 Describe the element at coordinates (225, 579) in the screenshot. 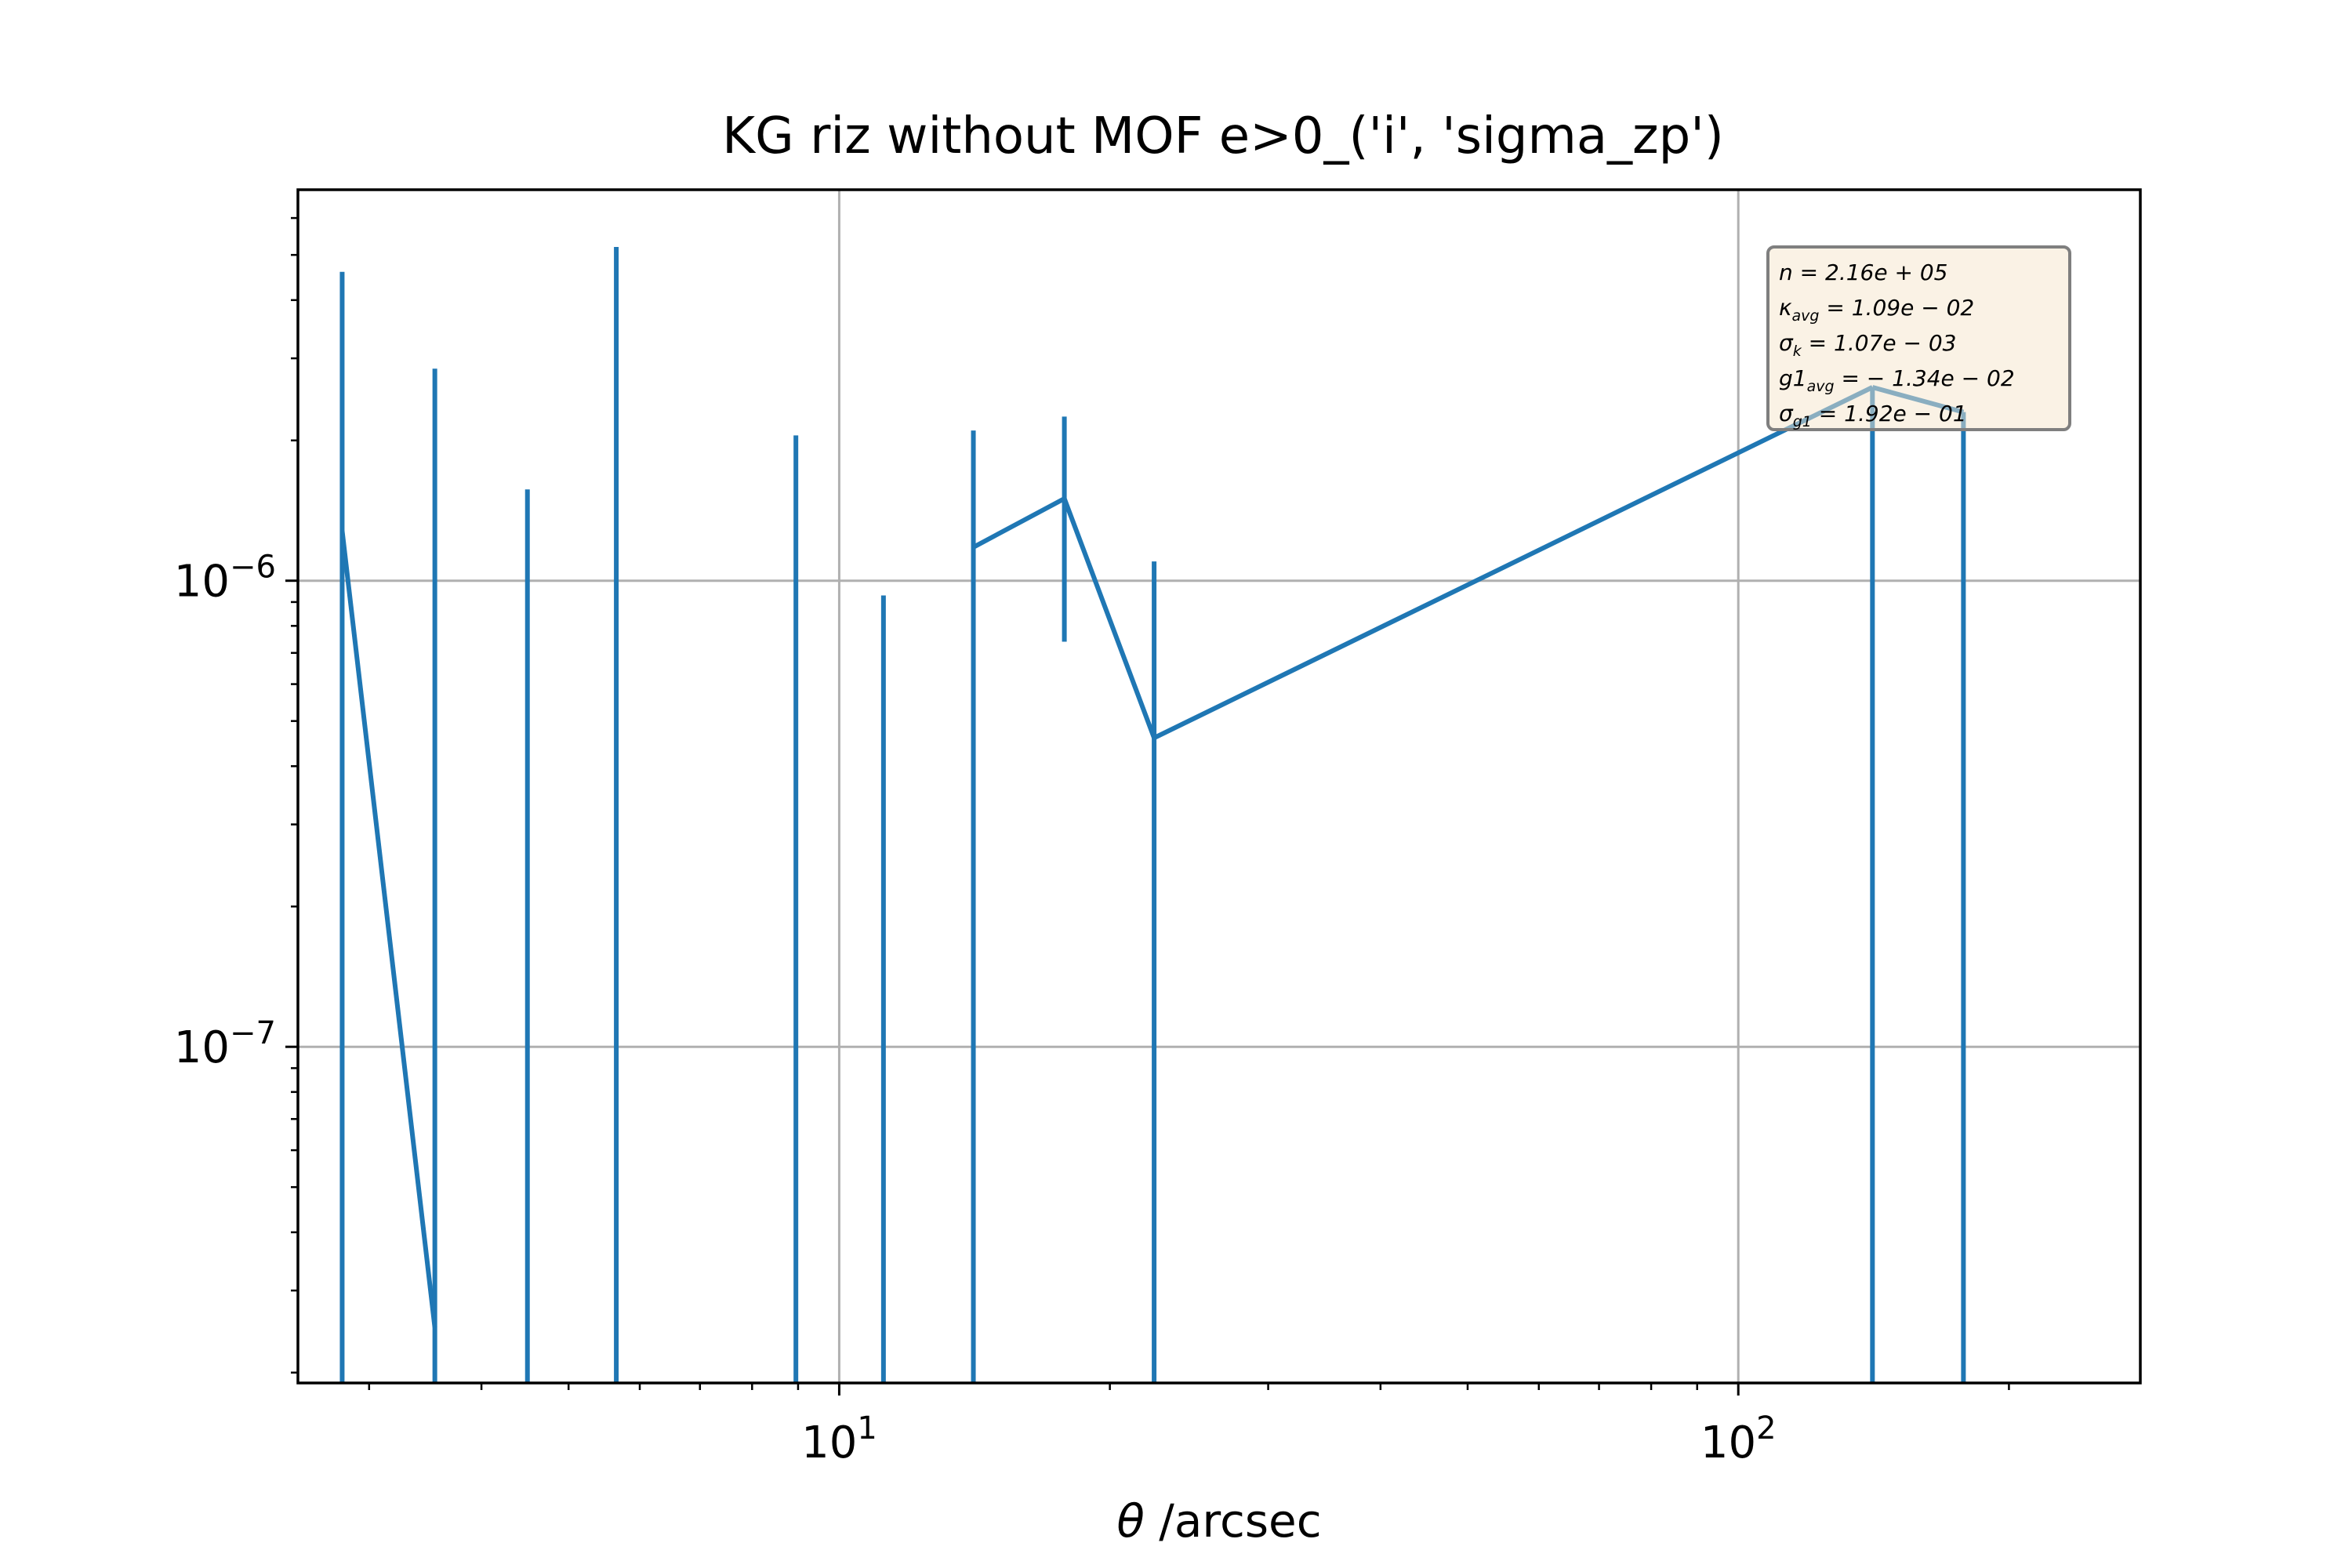

I see `y-tick-label-0: 10⁻⁶` at that location.